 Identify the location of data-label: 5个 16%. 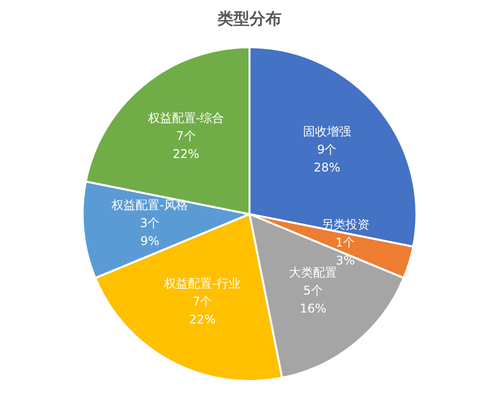
(313, 300).